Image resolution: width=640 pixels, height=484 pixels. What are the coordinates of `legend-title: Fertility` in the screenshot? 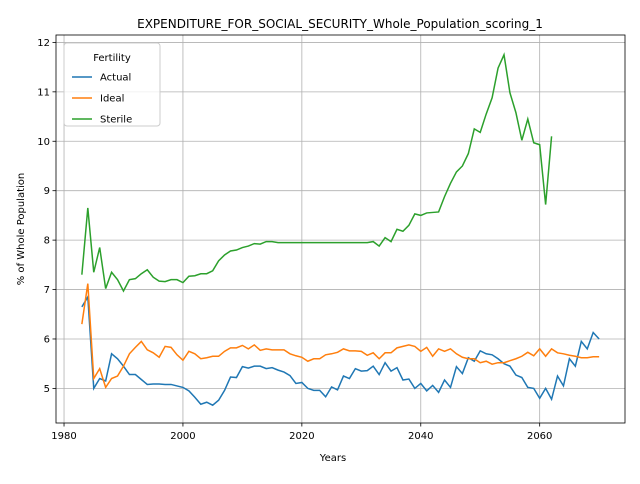 It's located at (112, 58).